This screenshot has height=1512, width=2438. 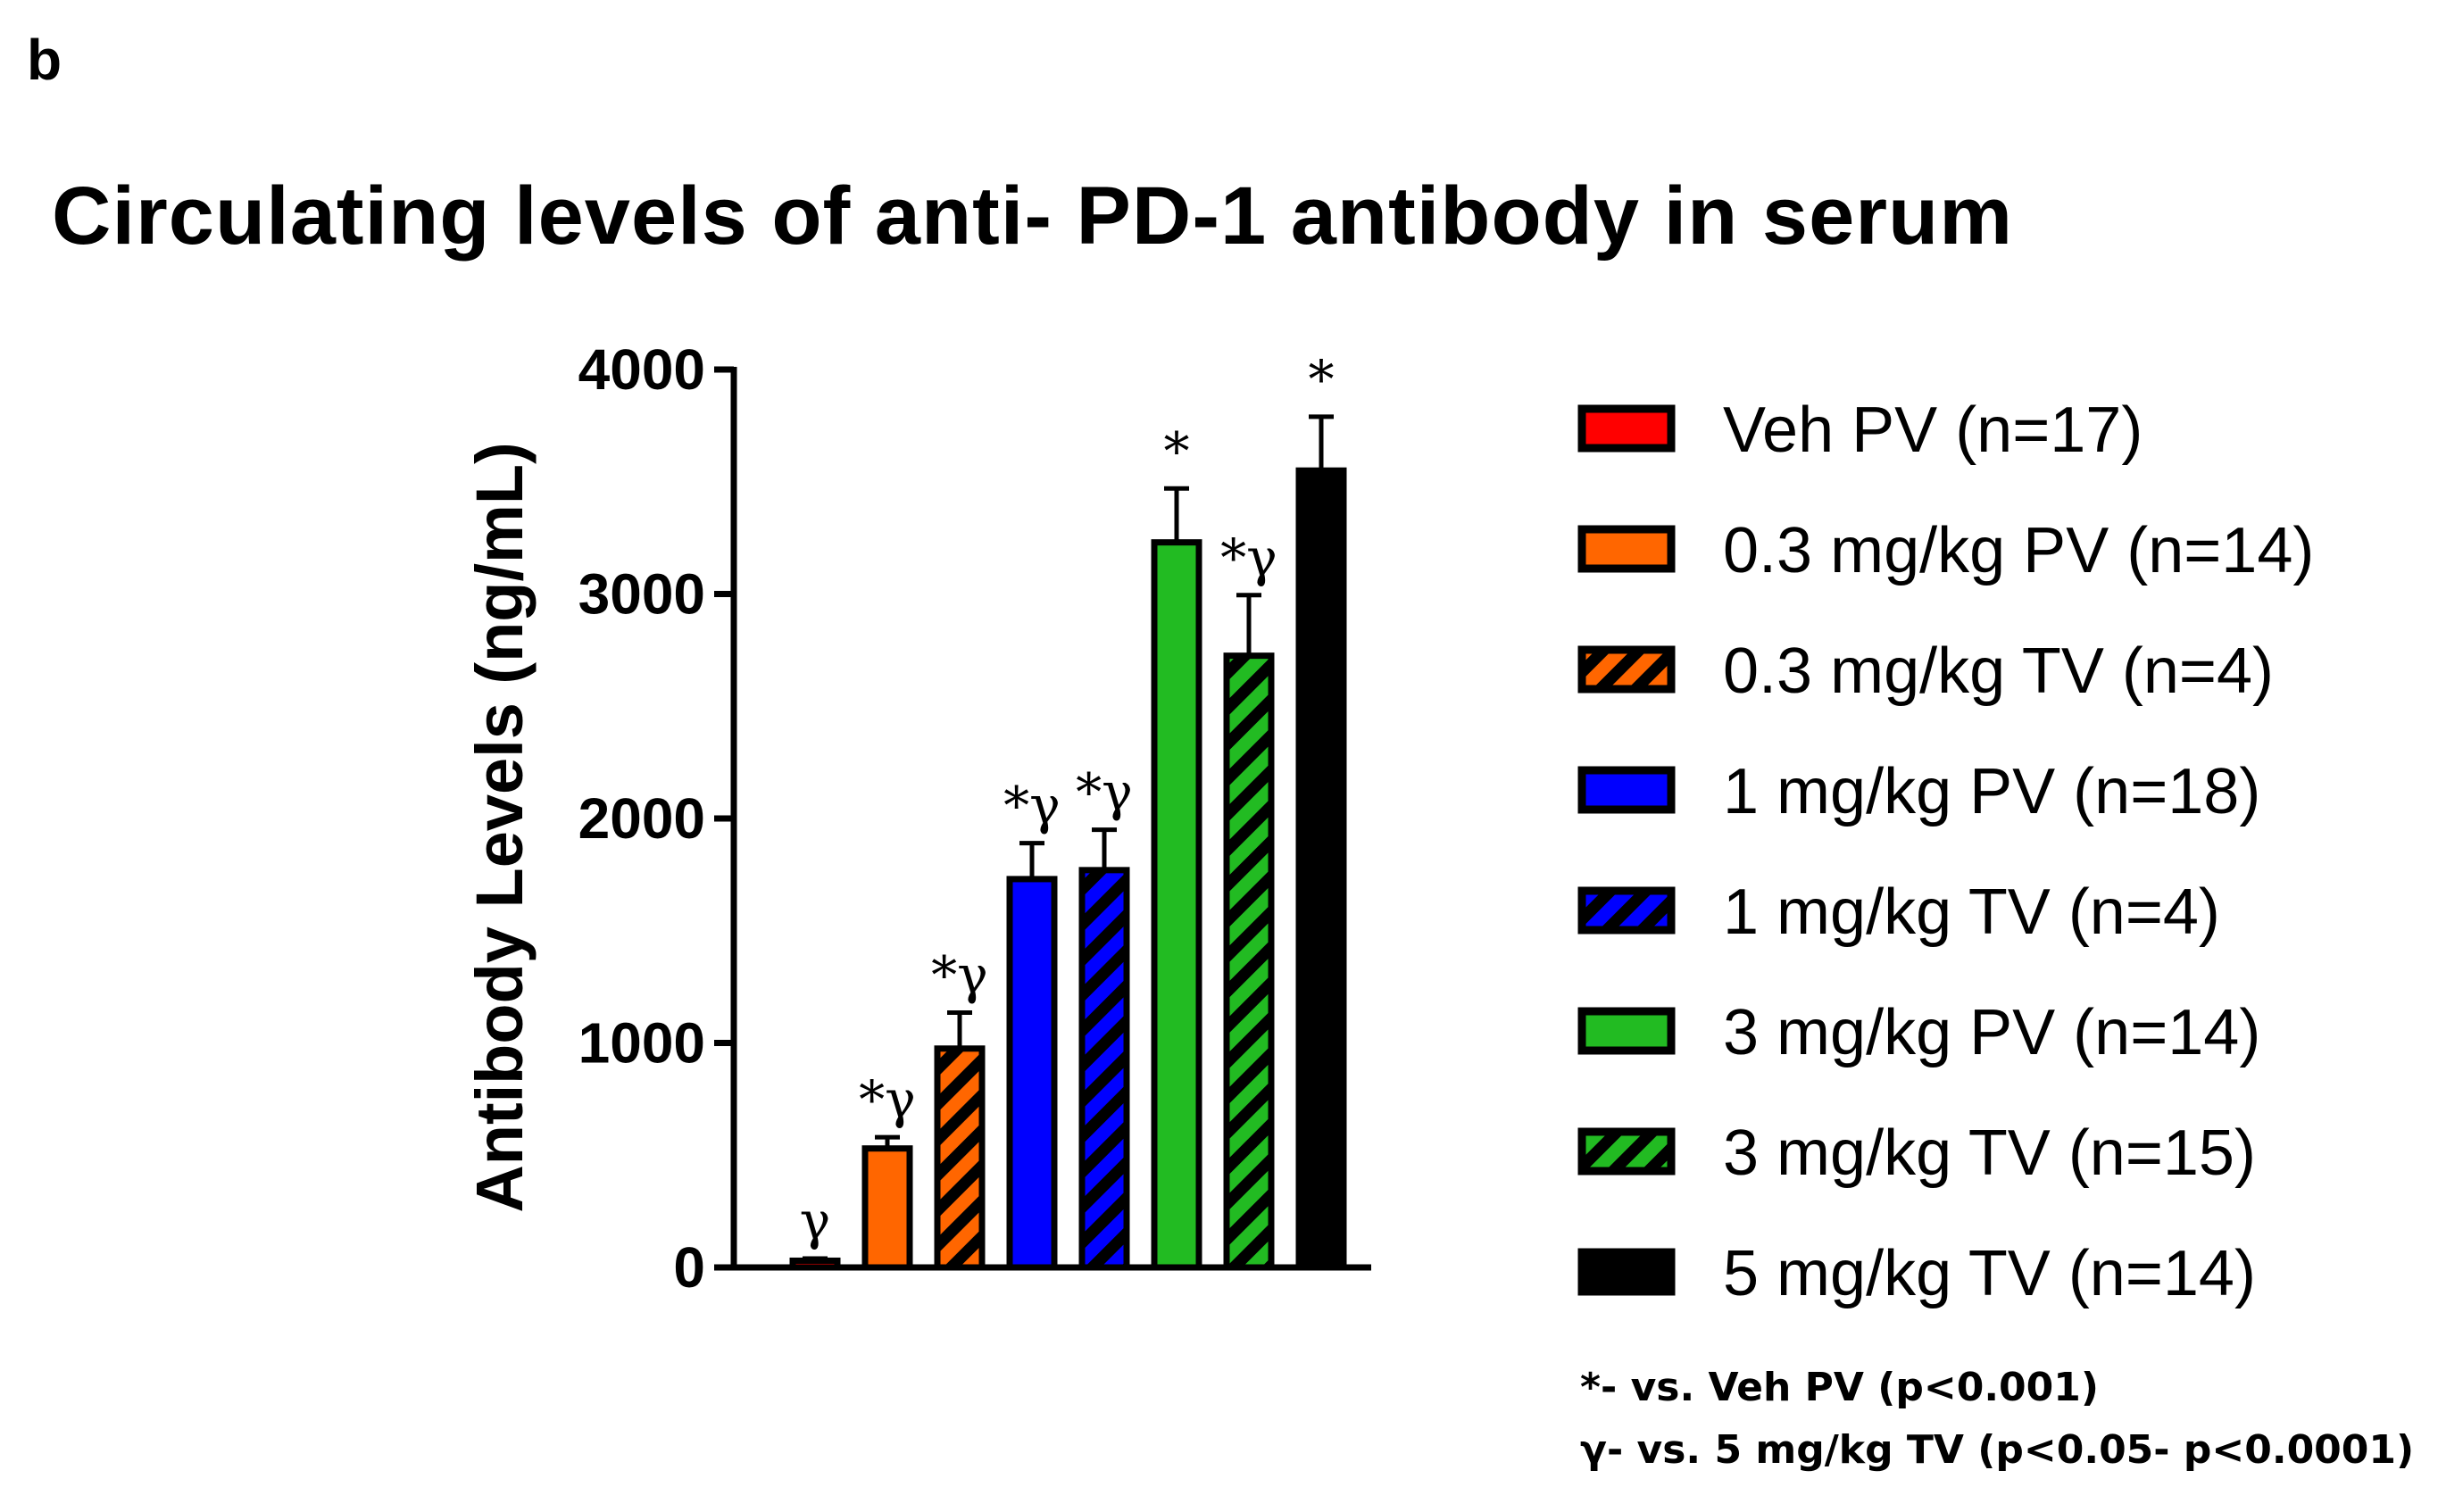 What do you see at coordinates (641, 370) in the screenshot?
I see `y-tick-label: 4000` at bounding box center [641, 370].